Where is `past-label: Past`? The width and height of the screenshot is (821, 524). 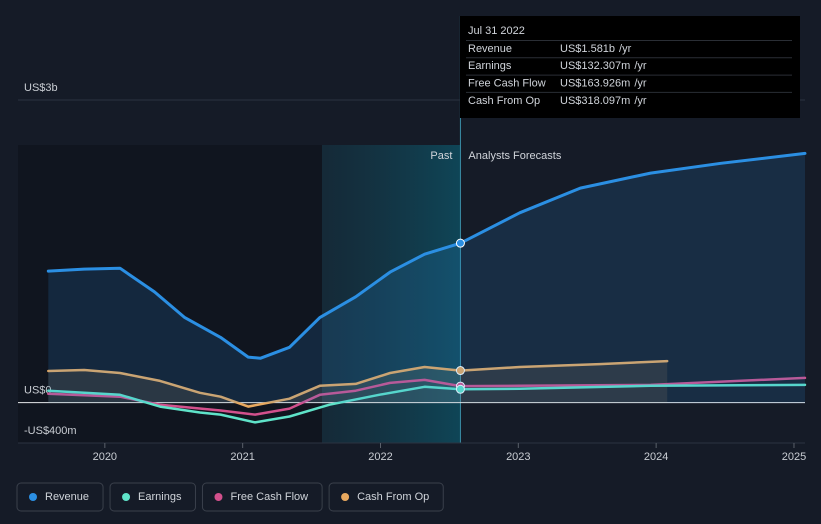 past-label: Past is located at coordinates (441, 156).